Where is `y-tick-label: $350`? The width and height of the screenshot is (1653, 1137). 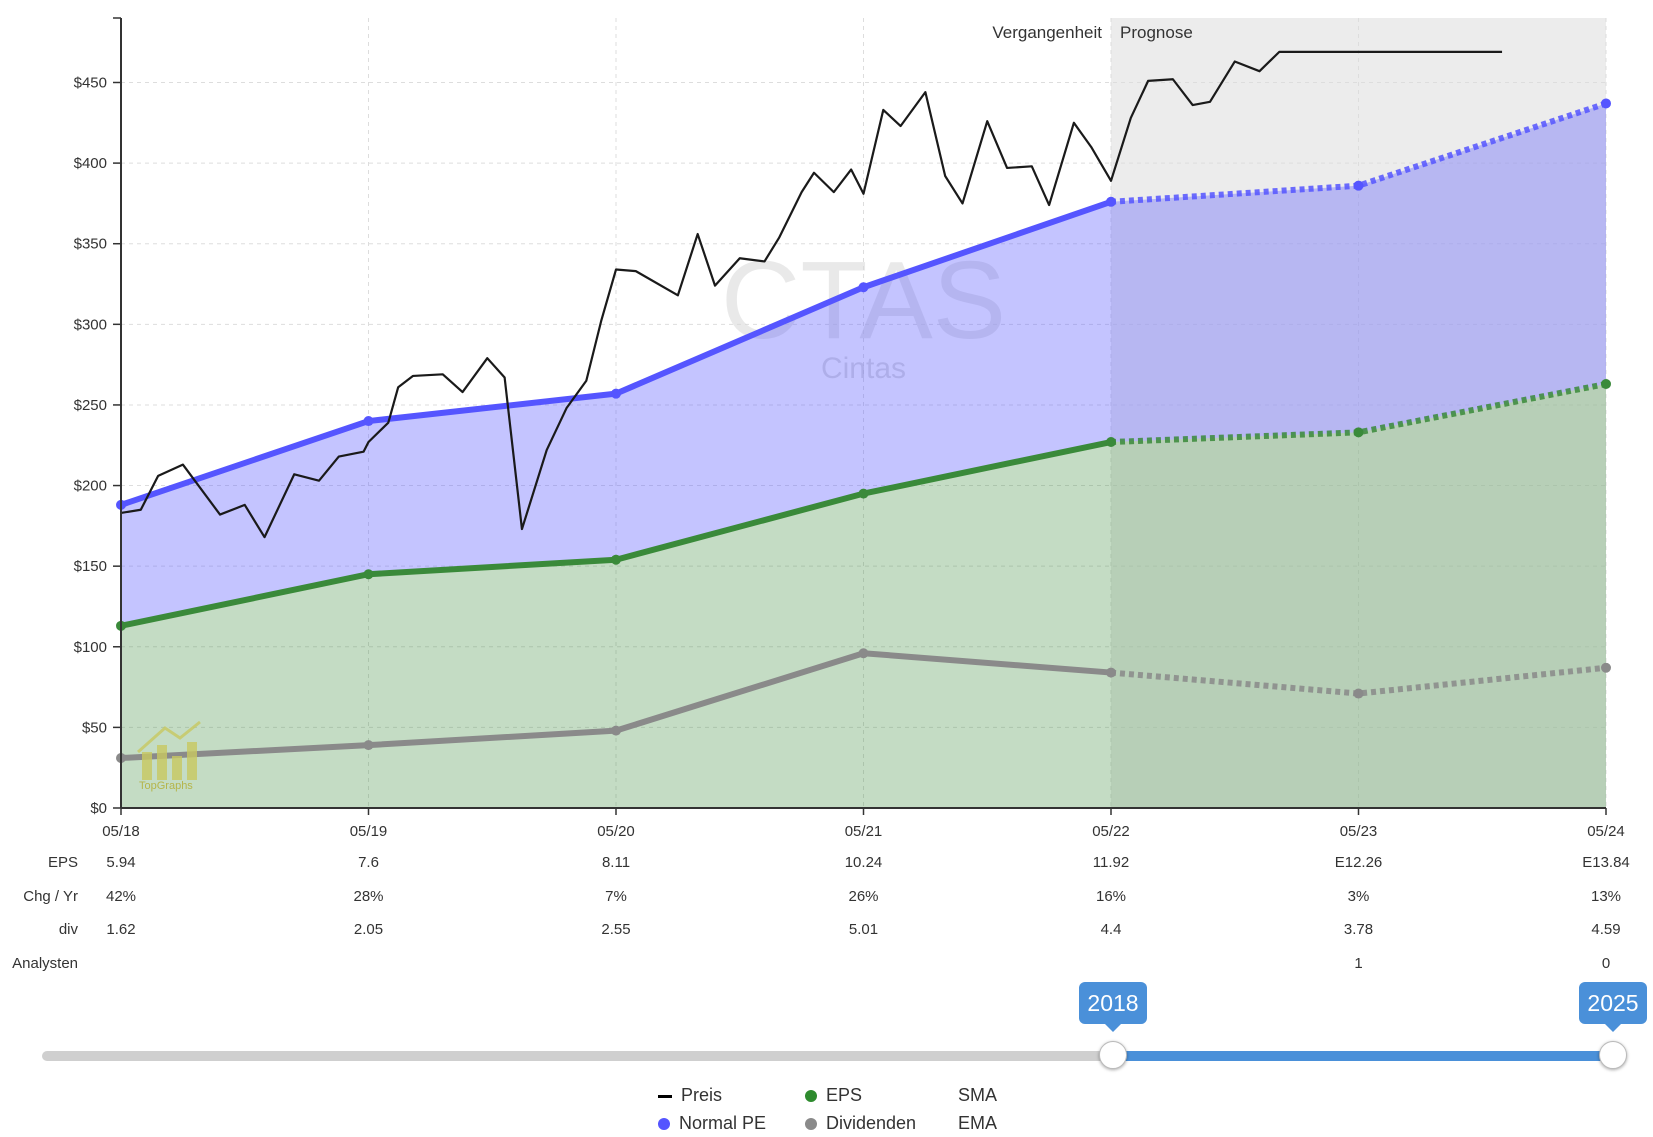 y-tick-label: $350 is located at coordinates (90, 244).